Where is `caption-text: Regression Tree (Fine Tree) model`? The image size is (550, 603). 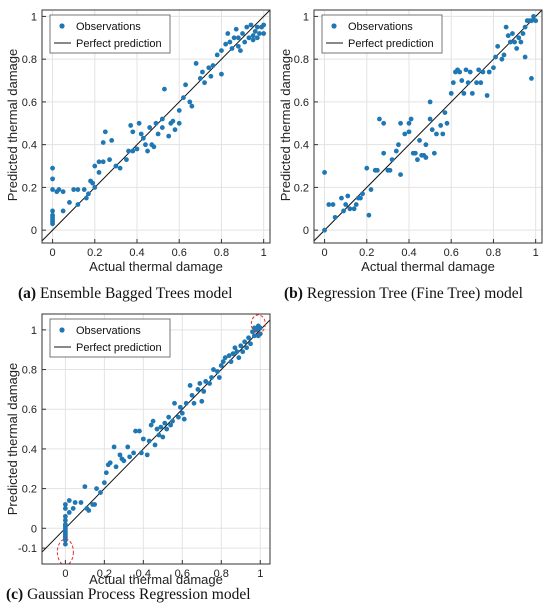
caption-text: Regression Tree (Fine Tree) model is located at coordinates (413, 293).